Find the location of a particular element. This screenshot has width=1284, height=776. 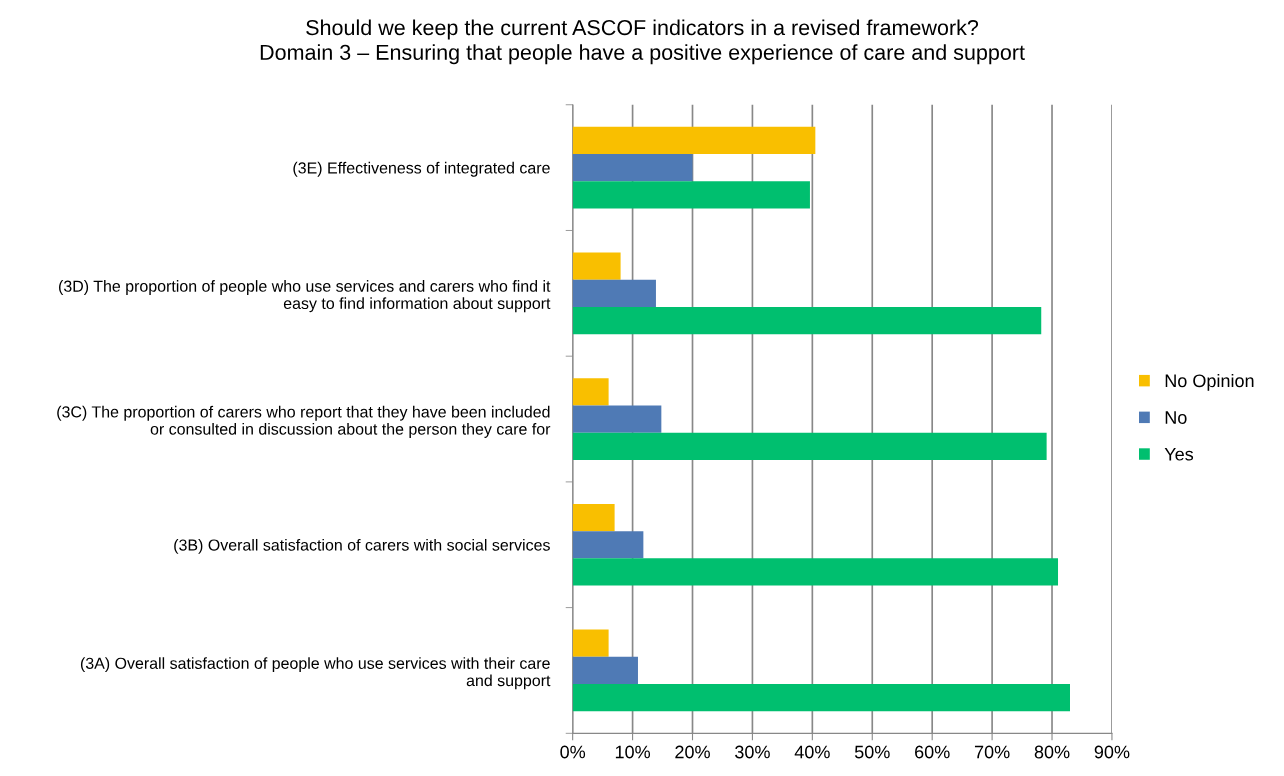

y-tick-label: (3B) Overall satisfaction of carers with social services is located at coordinates (362, 546).